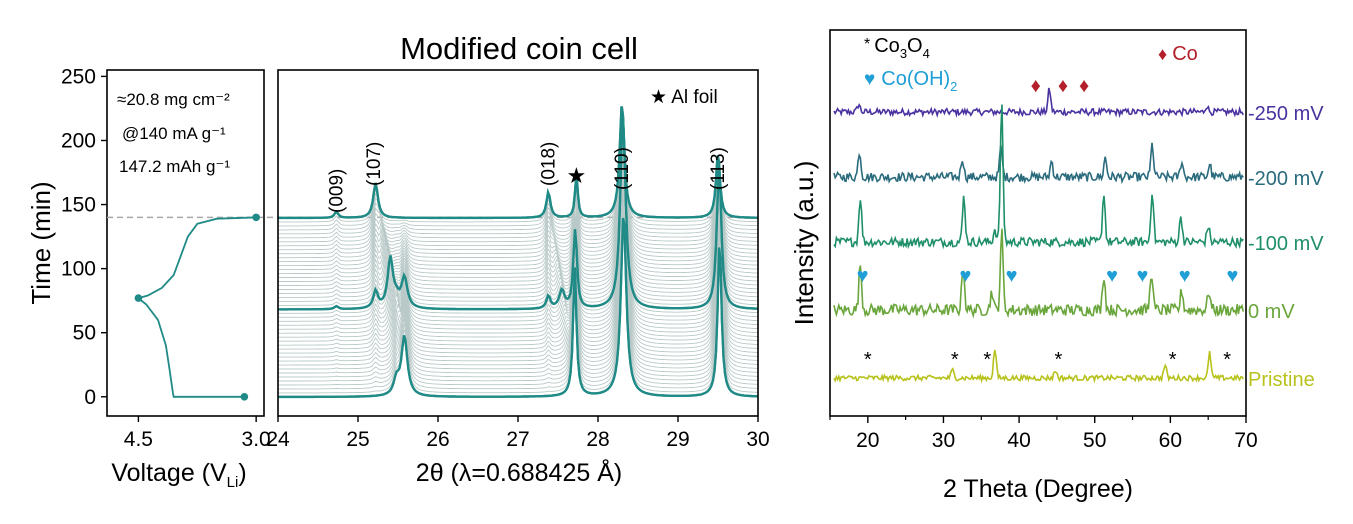 The image size is (1353, 524). I want to click on waterfall-x-ticks: 24 25 26 27 28 29 30, so click(518, 433).